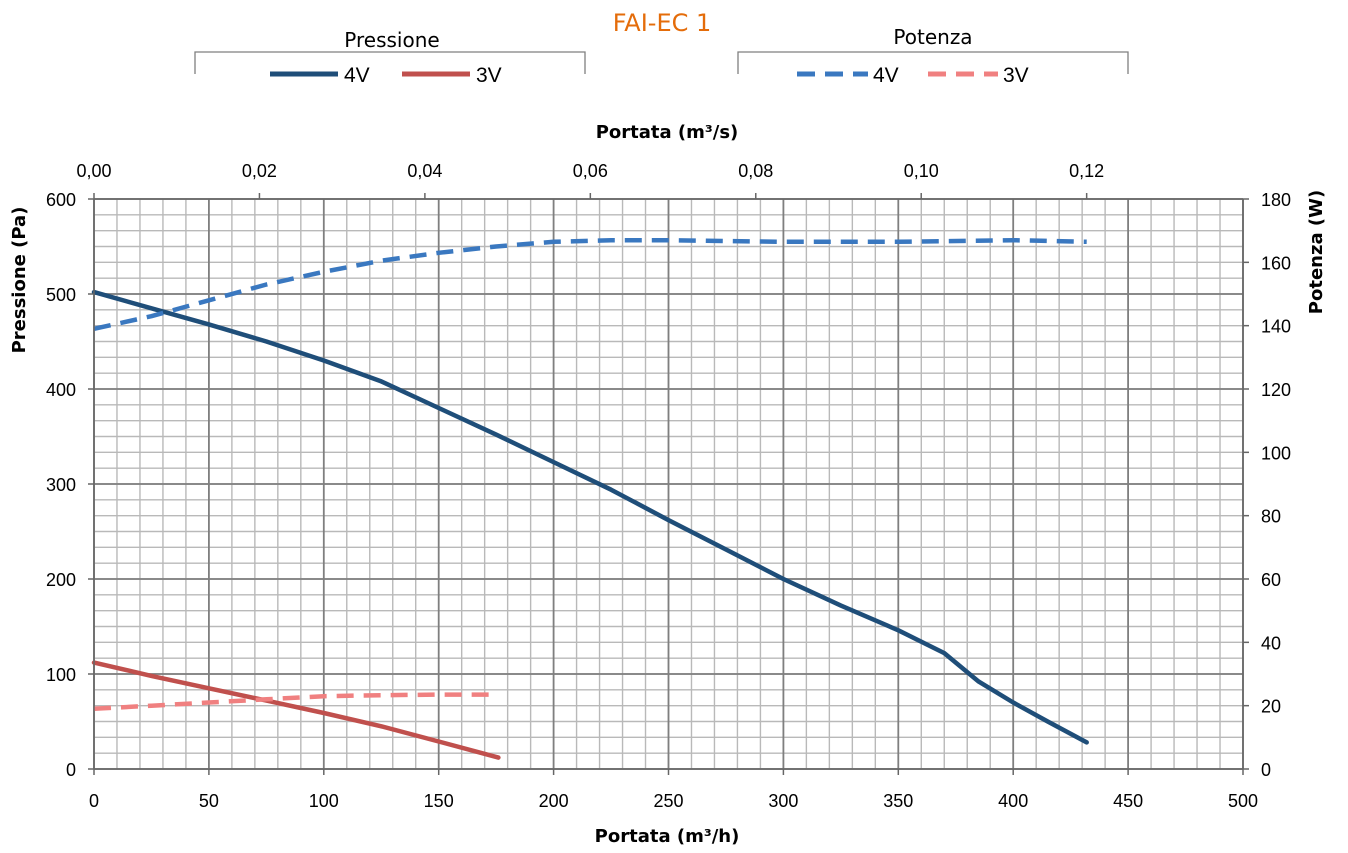 The height and width of the screenshot is (853, 1348). What do you see at coordinates (324, 801) in the screenshot?
I see `x-tick-label-bottom: 100` at bounding box center [324, 801].